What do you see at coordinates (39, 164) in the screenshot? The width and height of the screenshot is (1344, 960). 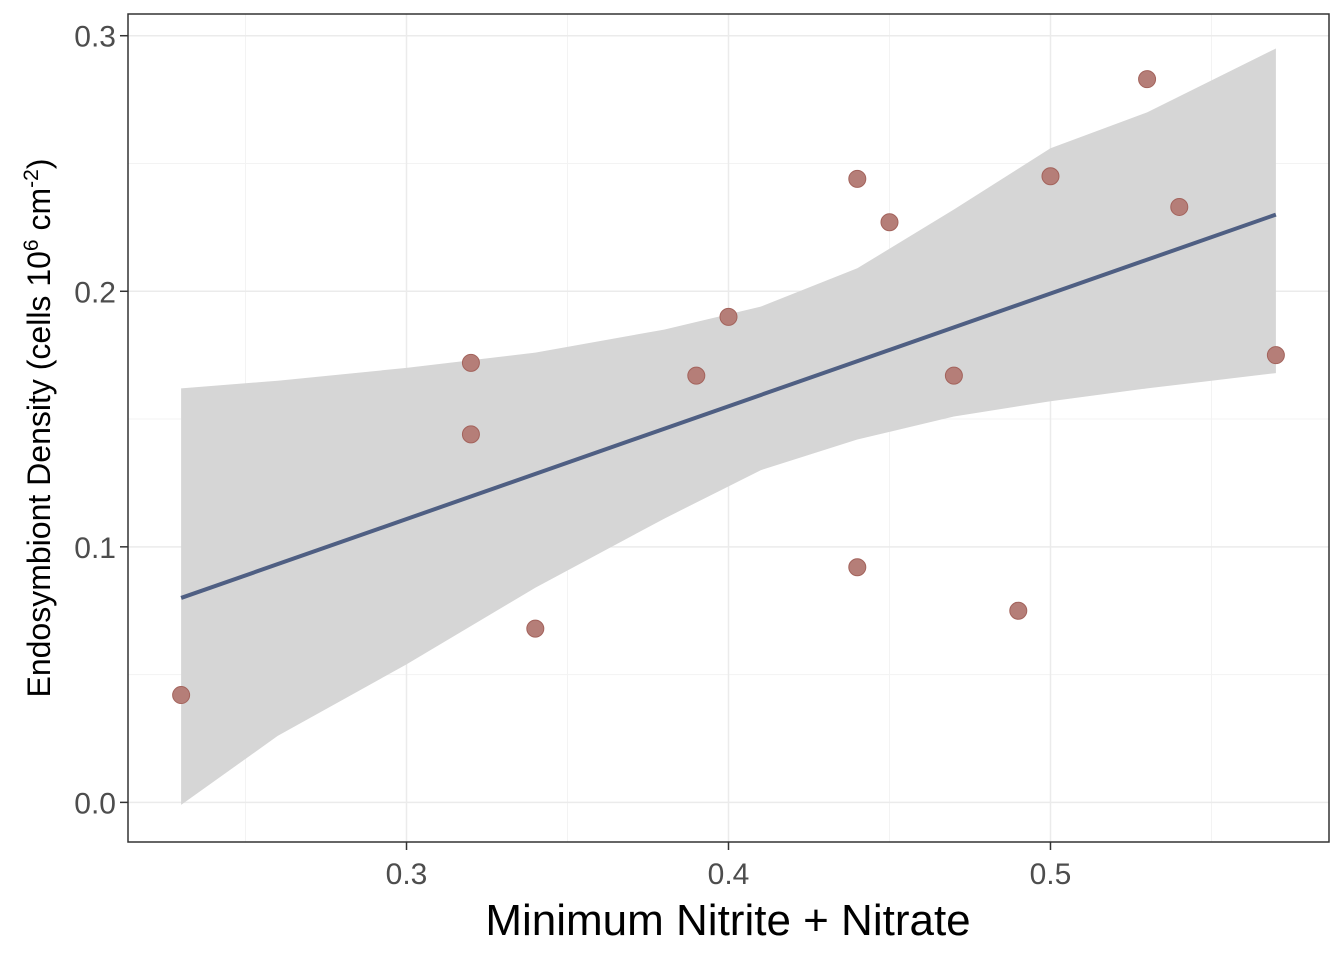 I see `y-axis-title-suffix: )` at bounding box center [39, 164].